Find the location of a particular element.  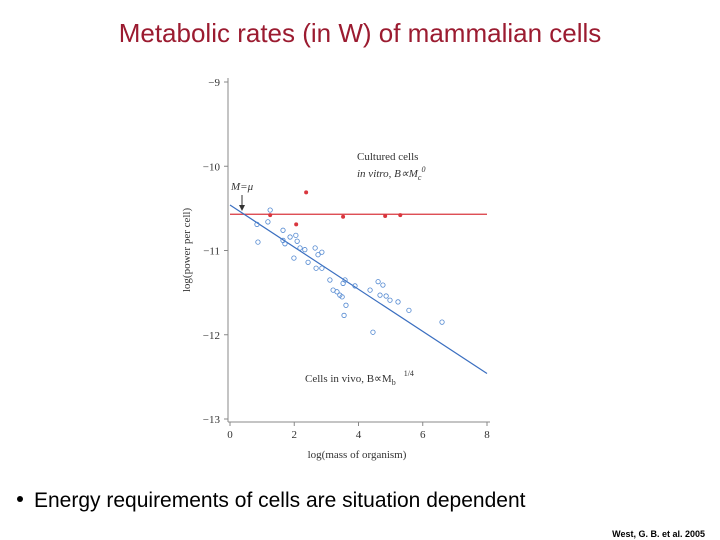

fit-line is located at coordinates (358, 289).